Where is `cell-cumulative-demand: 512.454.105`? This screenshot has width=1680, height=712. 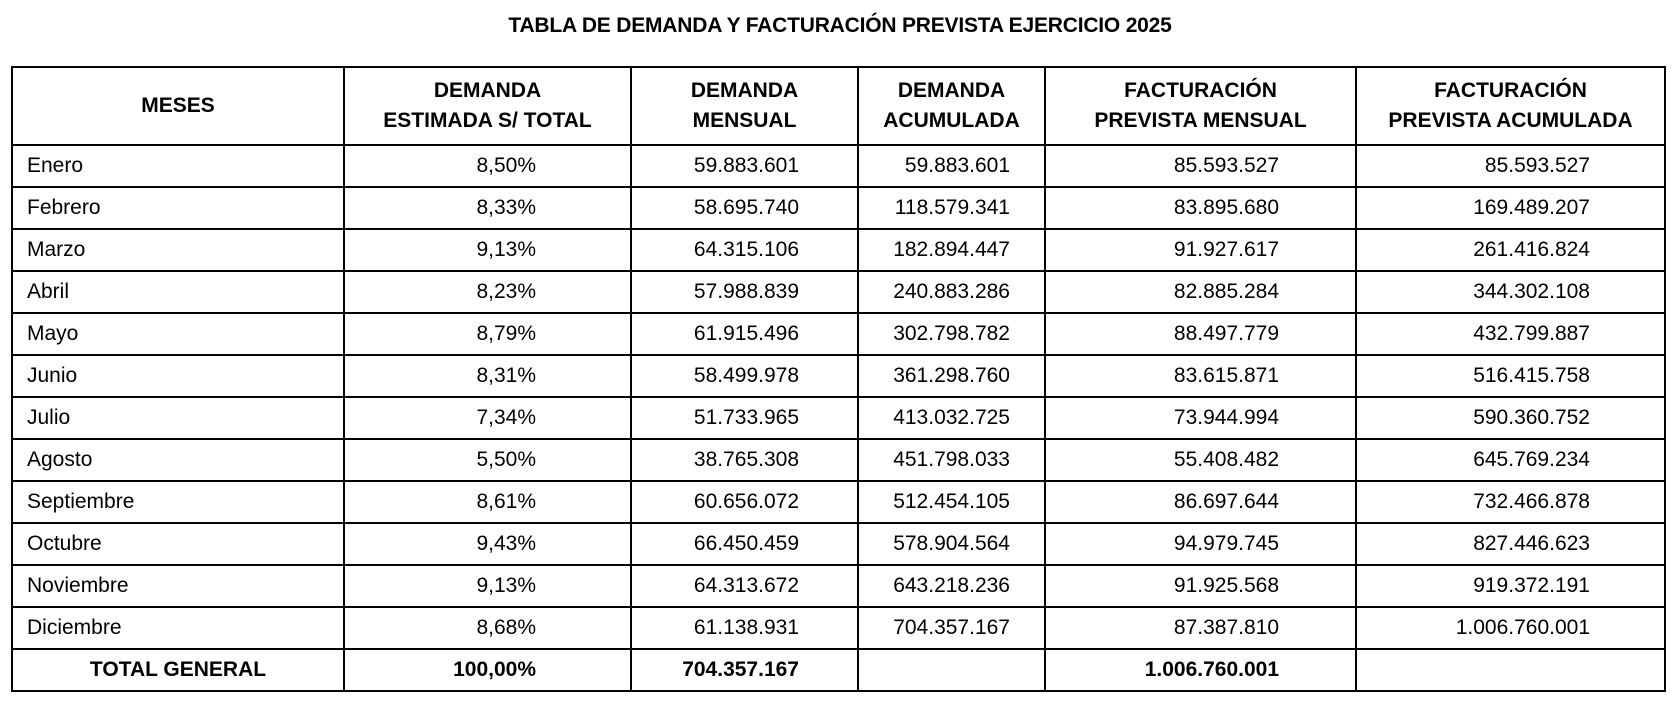
cell-cumulative-demand: 512.454.105 is located at coordinates (951, 502).